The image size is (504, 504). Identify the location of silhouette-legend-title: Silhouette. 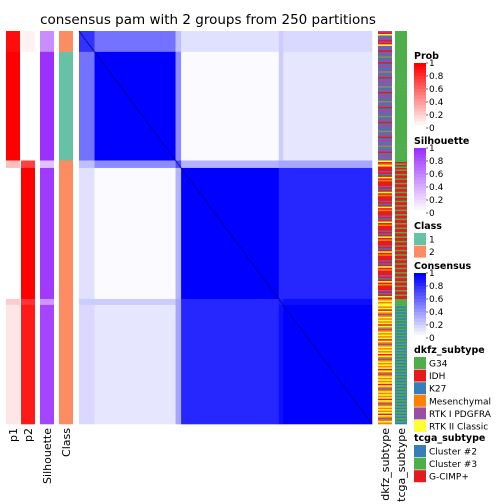
(441, 141).